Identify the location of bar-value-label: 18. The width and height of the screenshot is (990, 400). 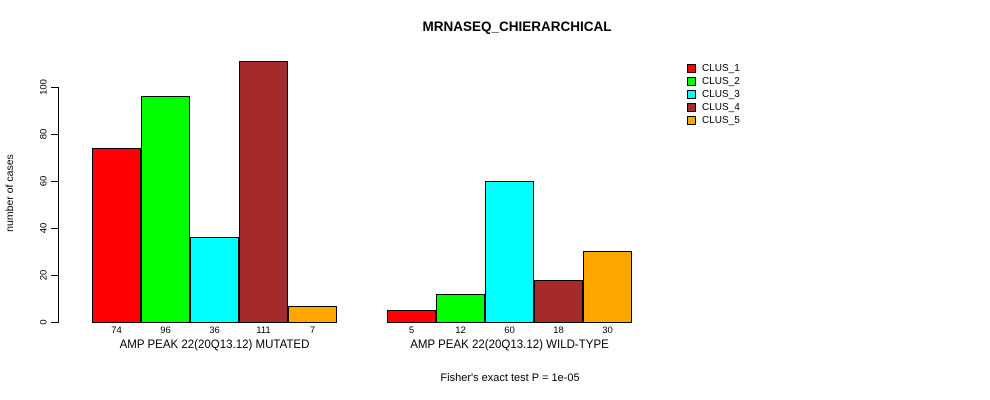
(558, 330).